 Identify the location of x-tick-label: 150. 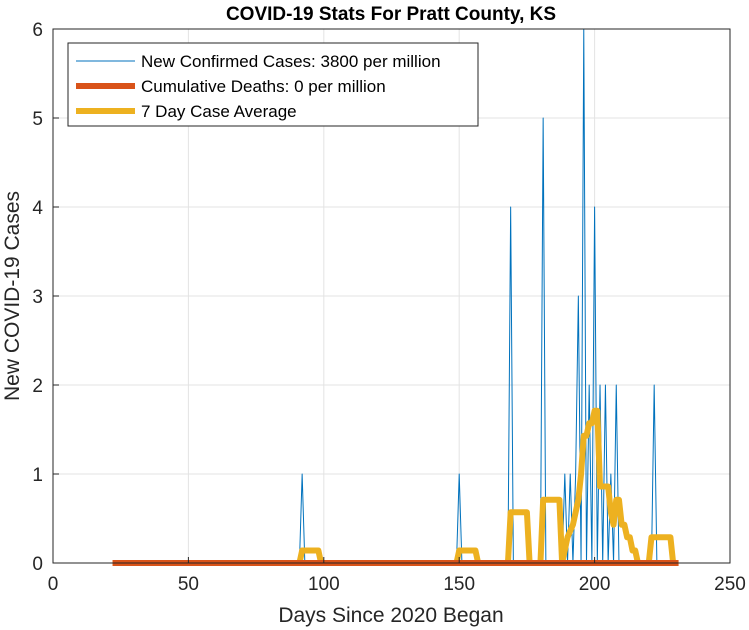
(459, 584).